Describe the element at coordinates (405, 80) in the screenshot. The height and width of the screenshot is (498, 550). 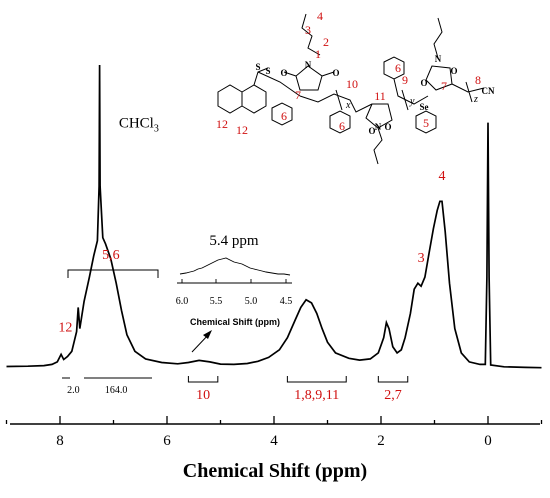
I see `structure-number: 9` at that location.